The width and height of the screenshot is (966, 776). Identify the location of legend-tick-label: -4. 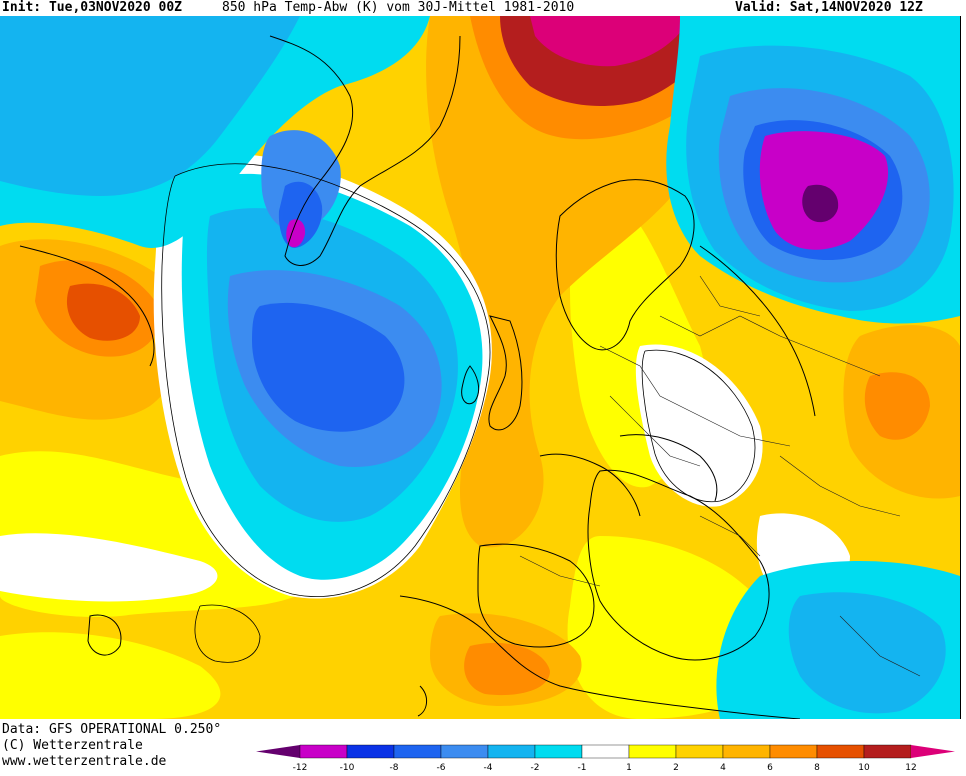
(488, 768).